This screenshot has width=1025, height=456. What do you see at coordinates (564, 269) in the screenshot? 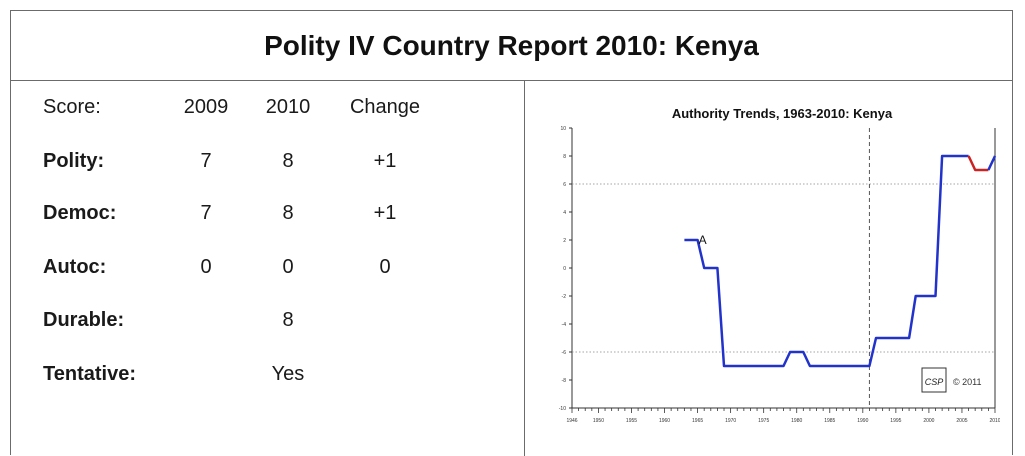
I see `y-tick-label: 0` at bounding box center [564, 269].